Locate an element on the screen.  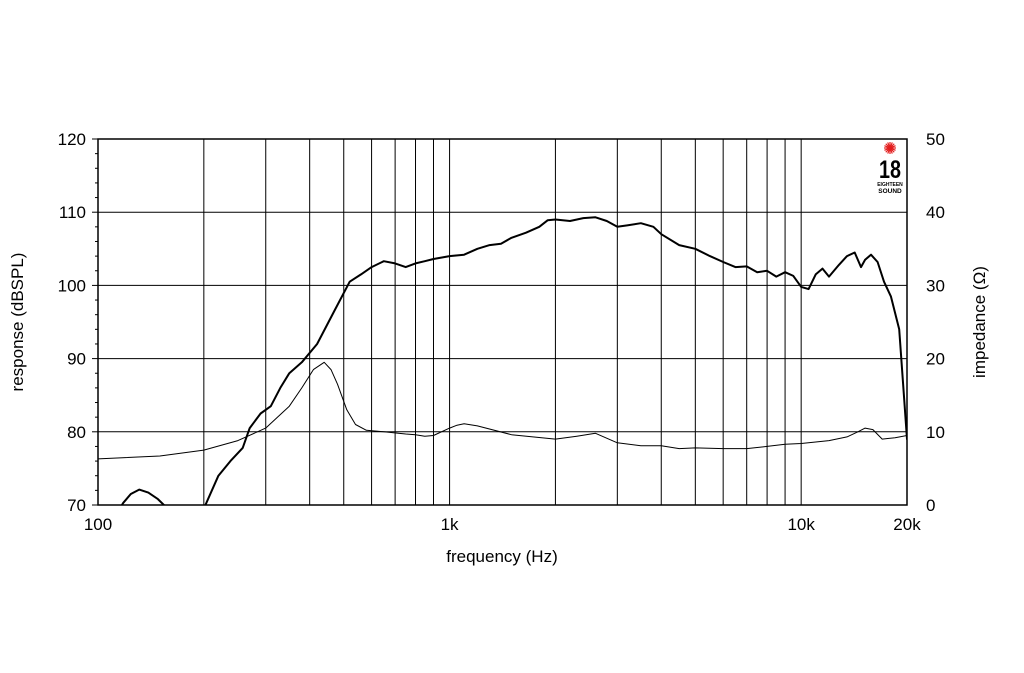
right-tick-label: 30 is located at coordinates (935, 285).